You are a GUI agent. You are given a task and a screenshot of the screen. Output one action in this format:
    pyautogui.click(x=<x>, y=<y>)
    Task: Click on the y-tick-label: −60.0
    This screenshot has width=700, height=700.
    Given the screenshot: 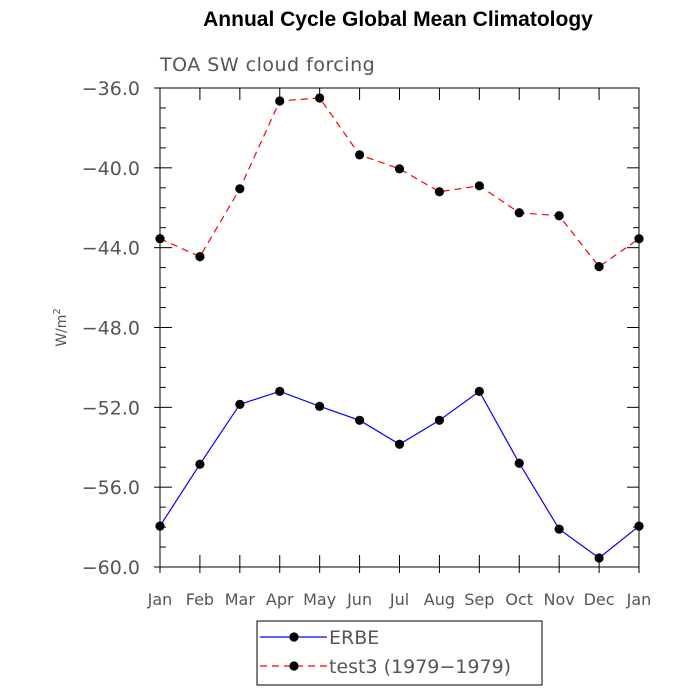 What is the action you would take?
    pyautogui.click(x=111, y=568)
    